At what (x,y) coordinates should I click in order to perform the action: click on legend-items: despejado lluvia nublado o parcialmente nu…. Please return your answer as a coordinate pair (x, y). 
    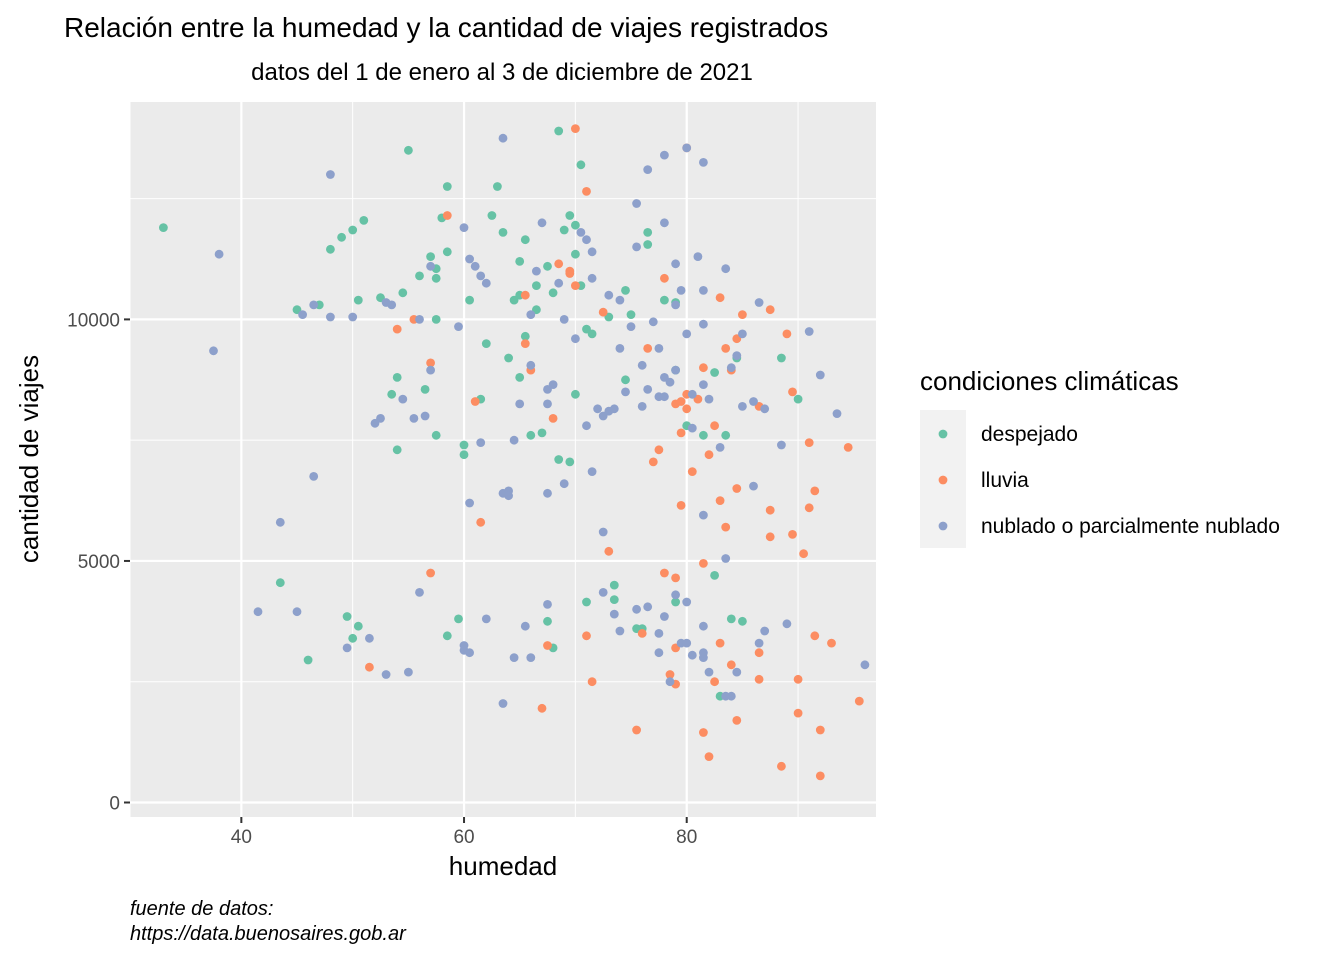
    Looking at the image, I should click on (1109, 480).